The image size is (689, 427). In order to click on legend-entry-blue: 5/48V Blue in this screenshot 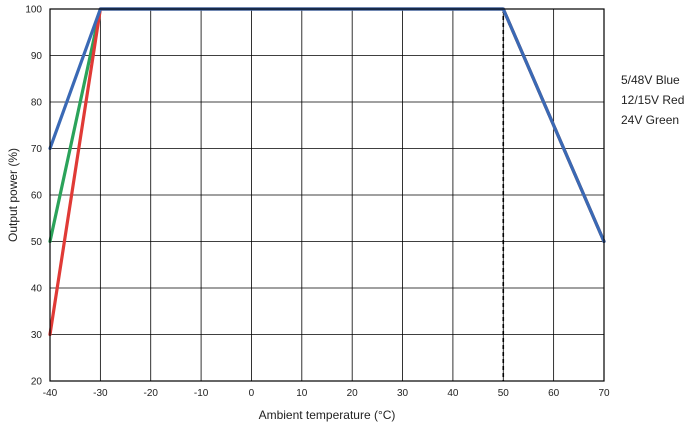, I will do `click(650, 80)`.